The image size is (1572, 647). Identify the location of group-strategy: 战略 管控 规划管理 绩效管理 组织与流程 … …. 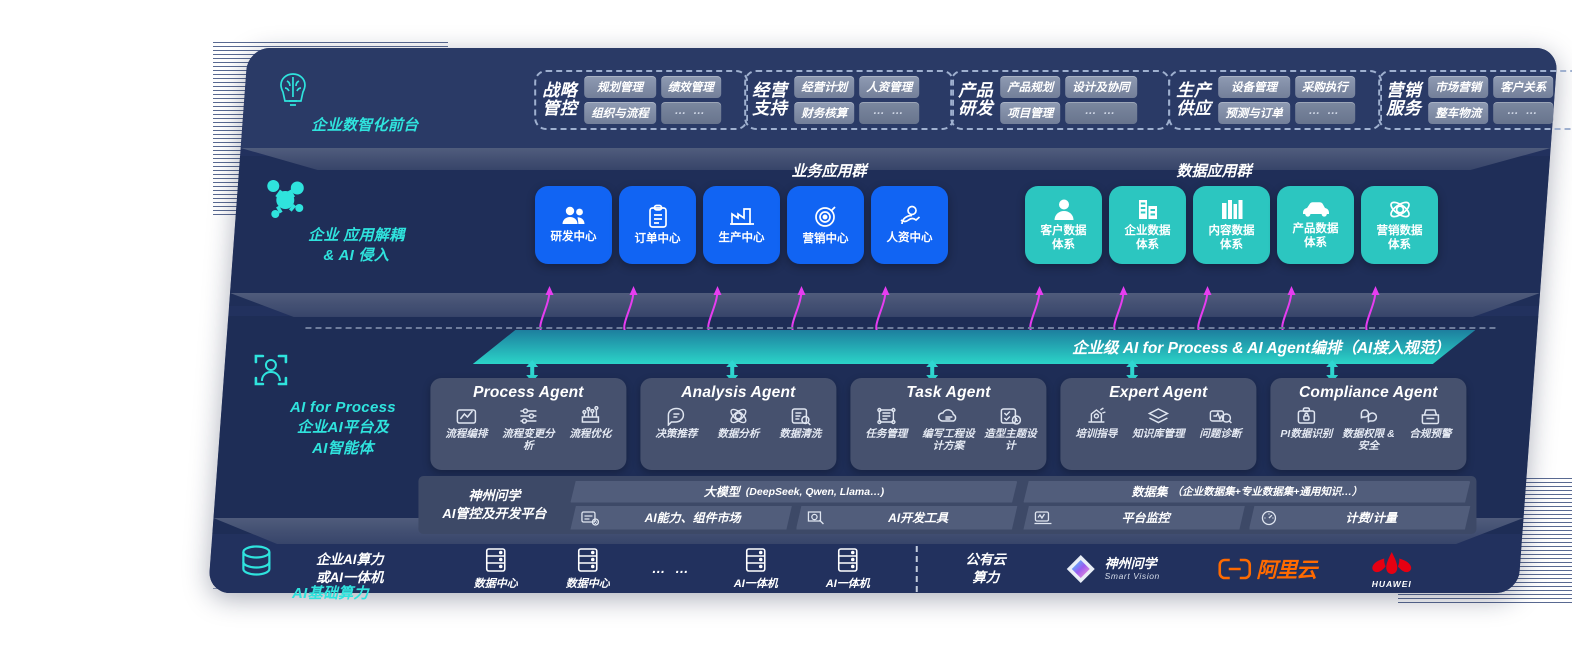
(641, 100).